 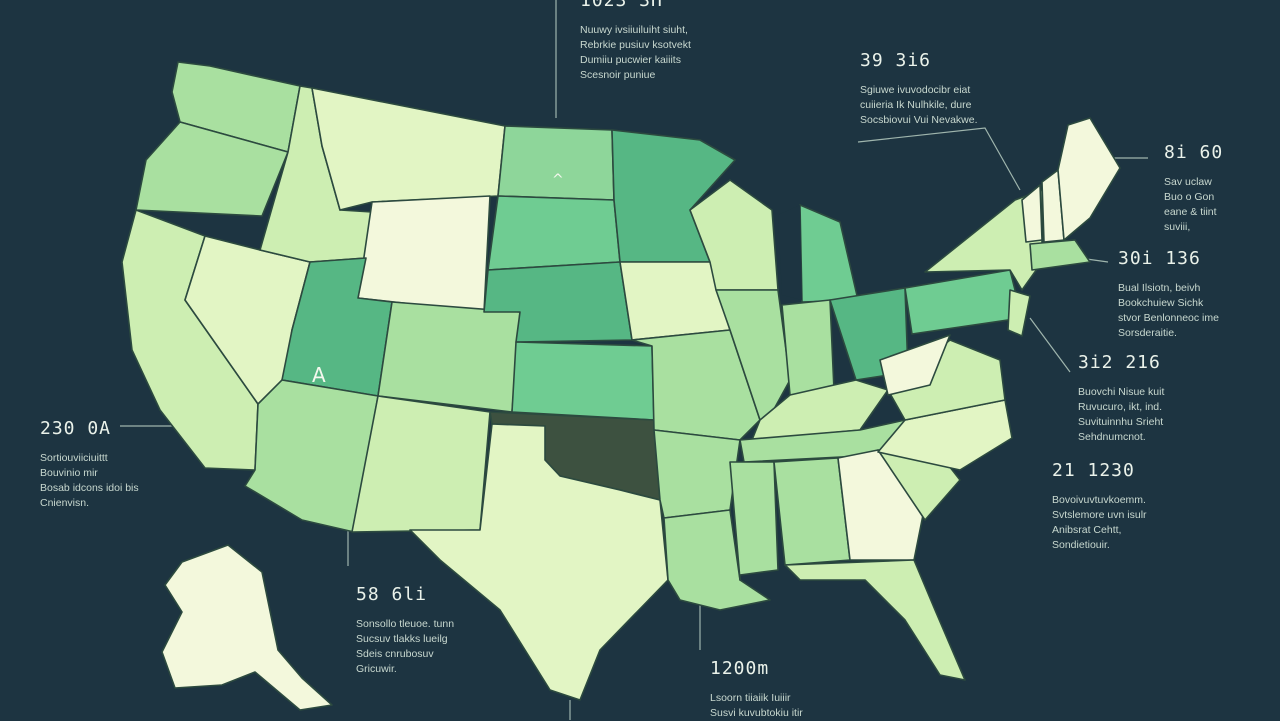 I want to click on callout-value: 39 3i6, so click(x=896, y=60).